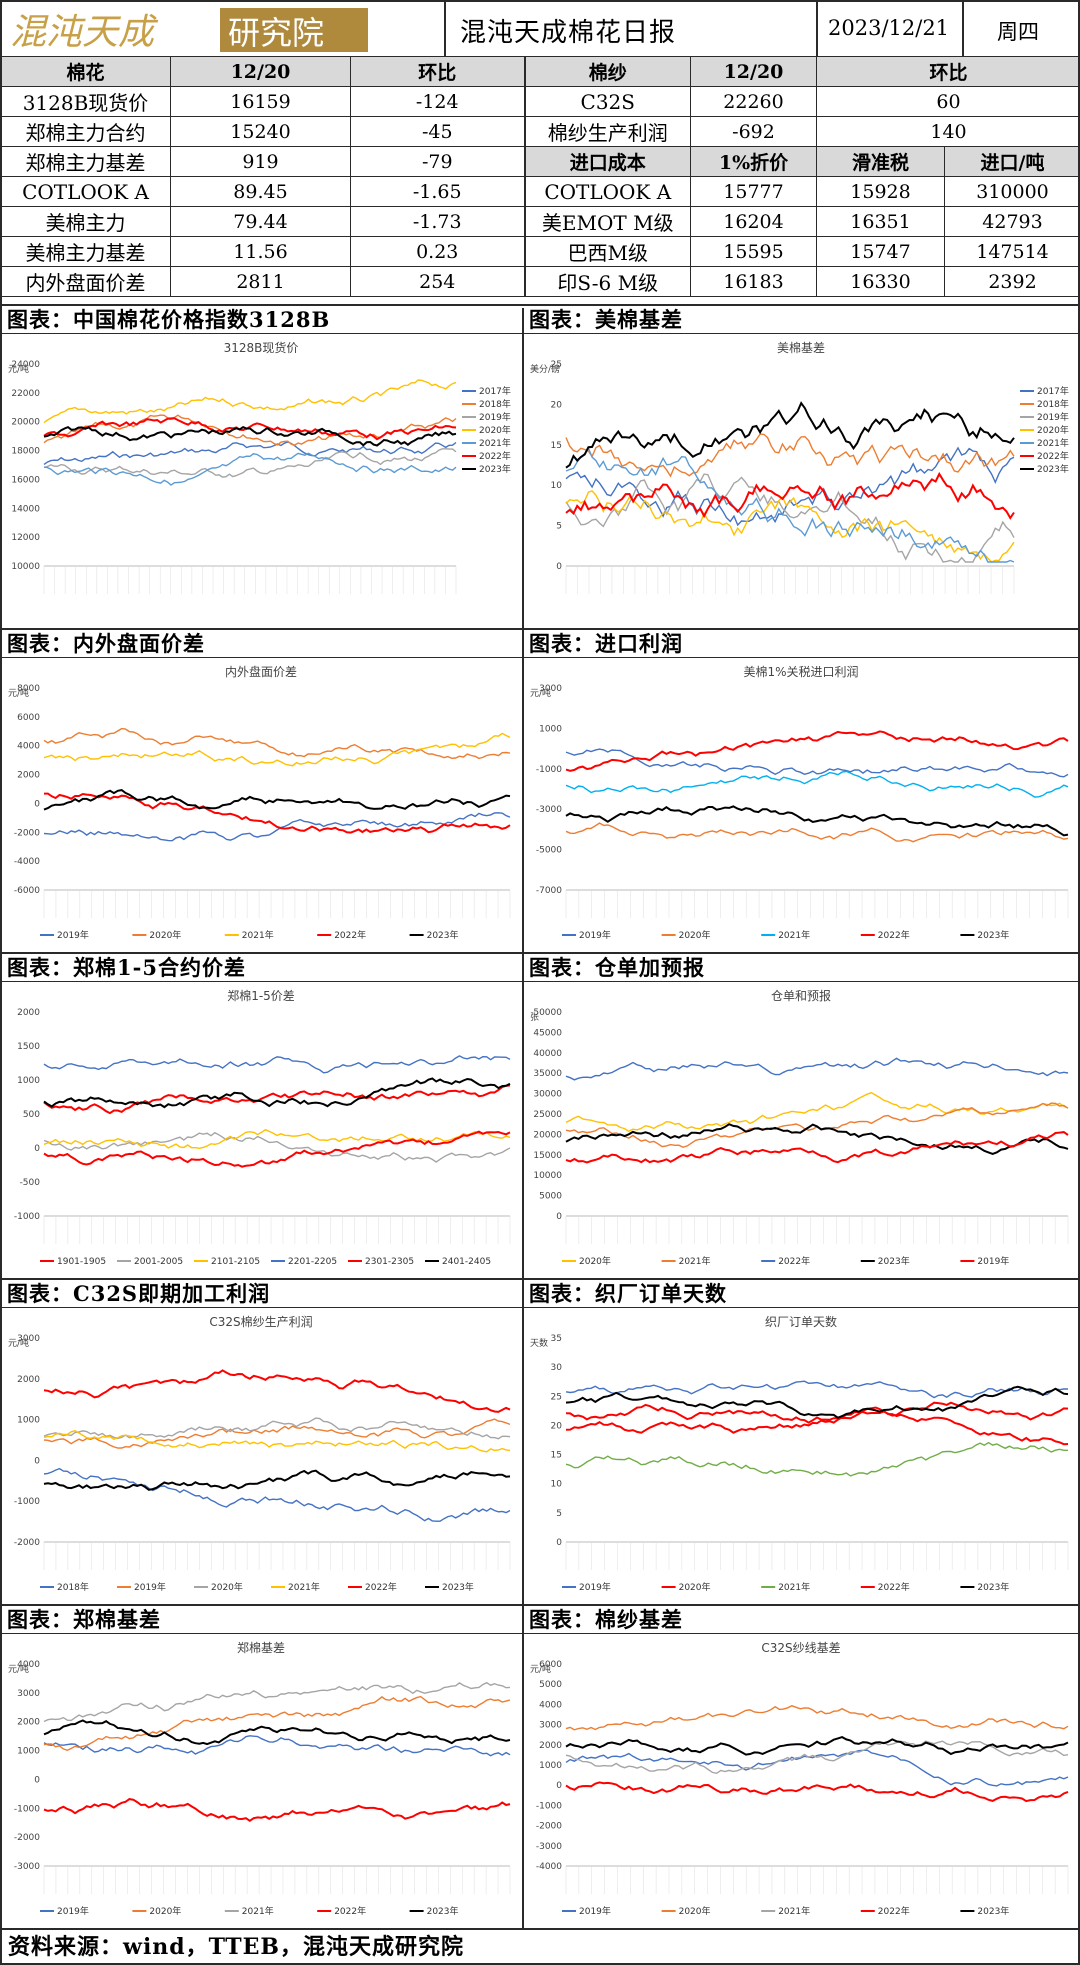 The width and height of the screenshot is (1080, 1965). Describe the element at coordinates (540, 161) in the screenshot. I see `table-row: 郑棉主力基差 919 -79 进口成本 1%折价 滑准税 进口/吨` at that location.